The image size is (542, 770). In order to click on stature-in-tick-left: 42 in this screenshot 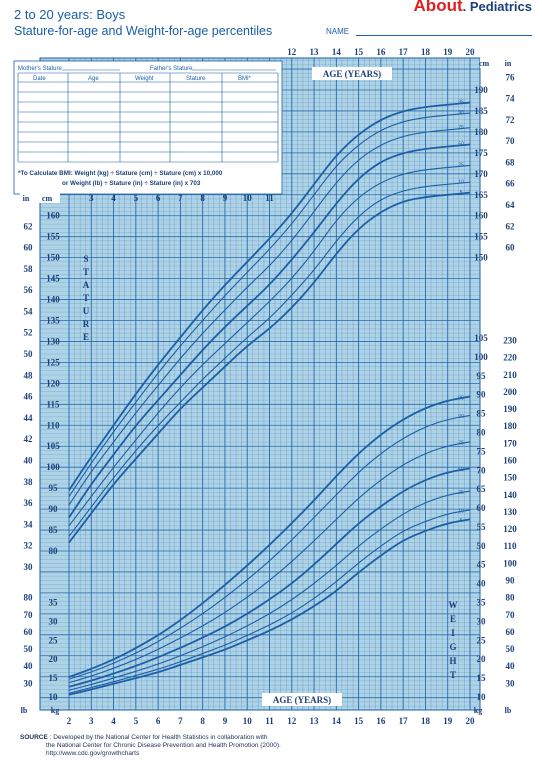, I will do `click(29, 439)`.